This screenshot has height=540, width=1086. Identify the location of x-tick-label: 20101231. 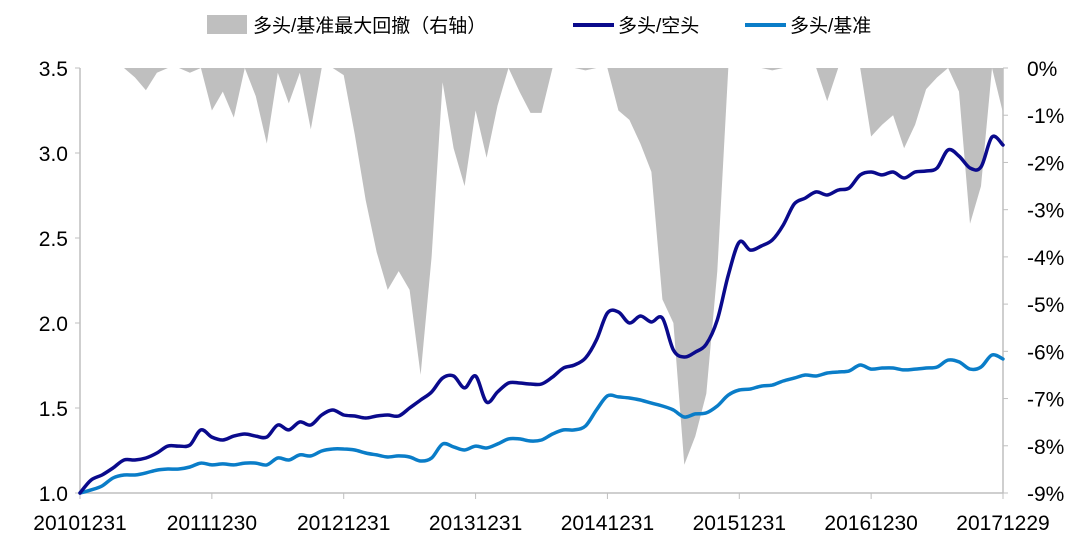
(79, 523).